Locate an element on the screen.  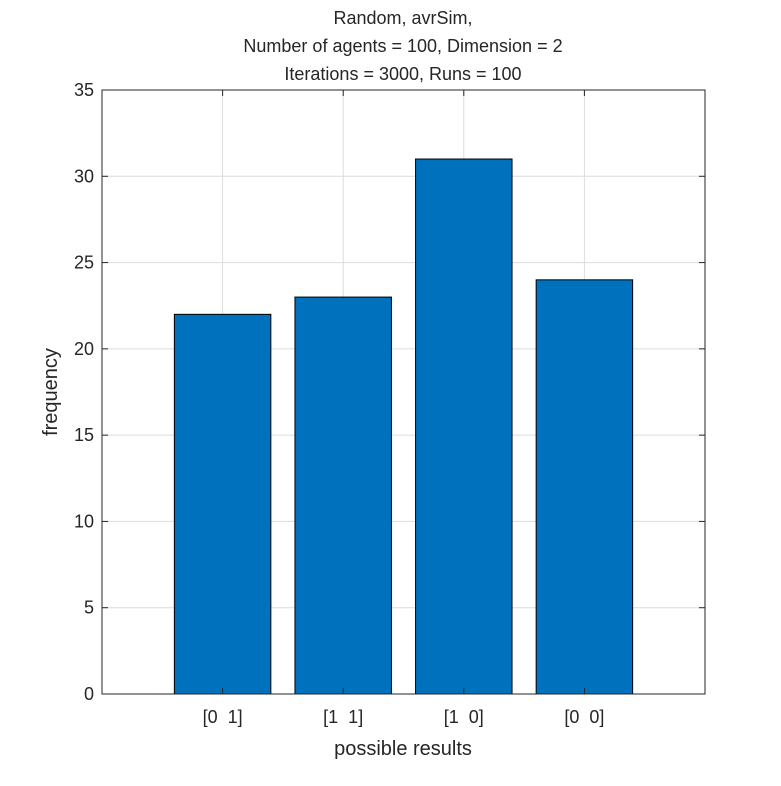
x-tick-label: [1 0] is located at coordinates (464, 717).